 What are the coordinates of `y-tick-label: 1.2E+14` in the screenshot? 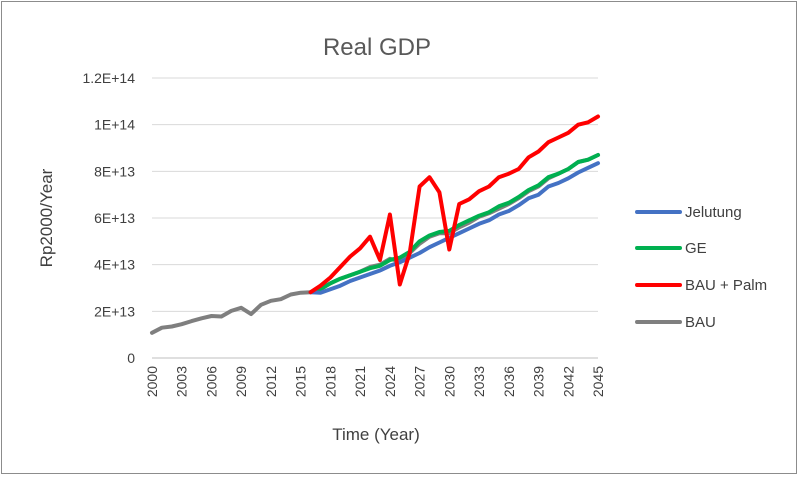 It's located at (108, 78).